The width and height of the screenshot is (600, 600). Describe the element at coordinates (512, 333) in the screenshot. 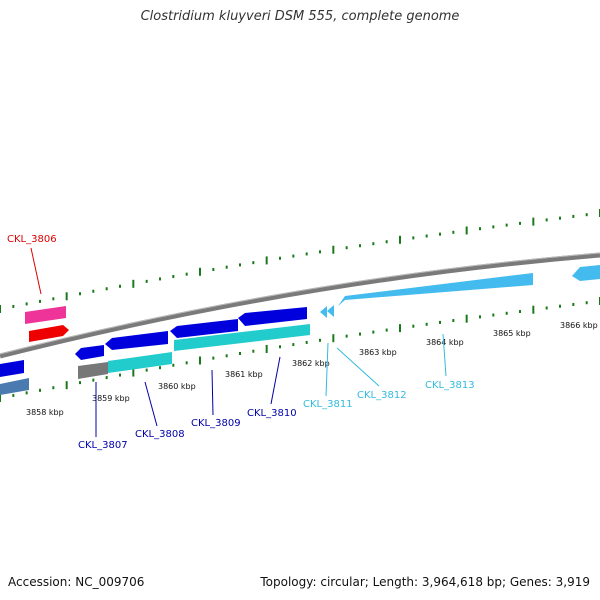

I see `tick-label-3865: 3865 kbp` at that location.